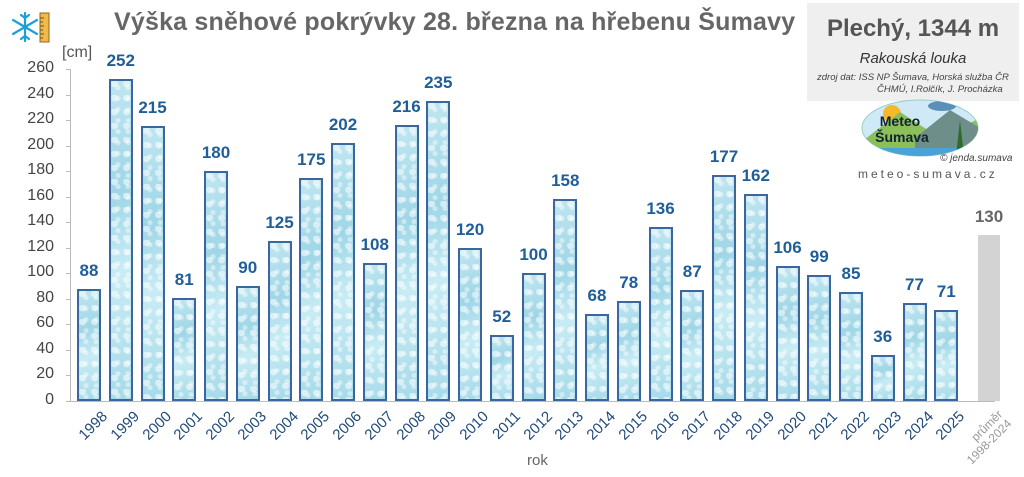 The width and height of the screenshot is (1024, 477). What do you see at coordinates (410, 426) in the screenshot?
I see `x-tick-label: 2008` at bounding box center [410, 426].